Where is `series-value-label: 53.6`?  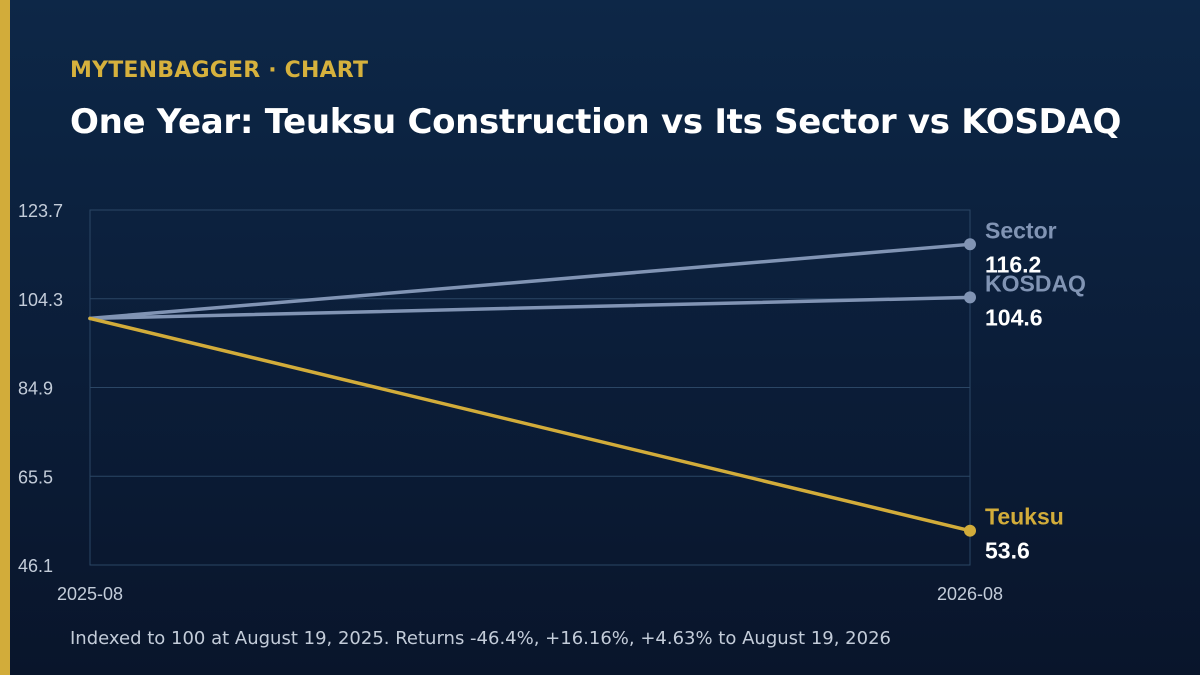 series-value-label: 53.6 is located at coordinates (1007, 551).